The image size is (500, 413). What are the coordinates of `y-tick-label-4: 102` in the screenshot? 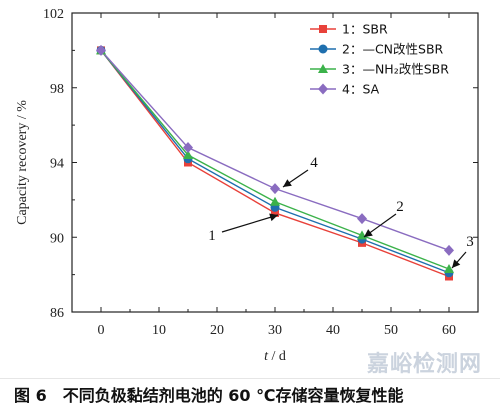 It's located at (53, 14).